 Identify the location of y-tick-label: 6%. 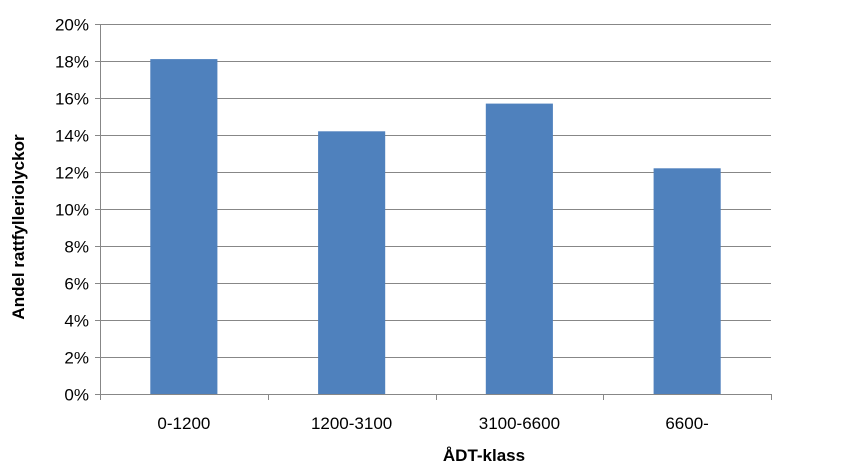
(76, 284).